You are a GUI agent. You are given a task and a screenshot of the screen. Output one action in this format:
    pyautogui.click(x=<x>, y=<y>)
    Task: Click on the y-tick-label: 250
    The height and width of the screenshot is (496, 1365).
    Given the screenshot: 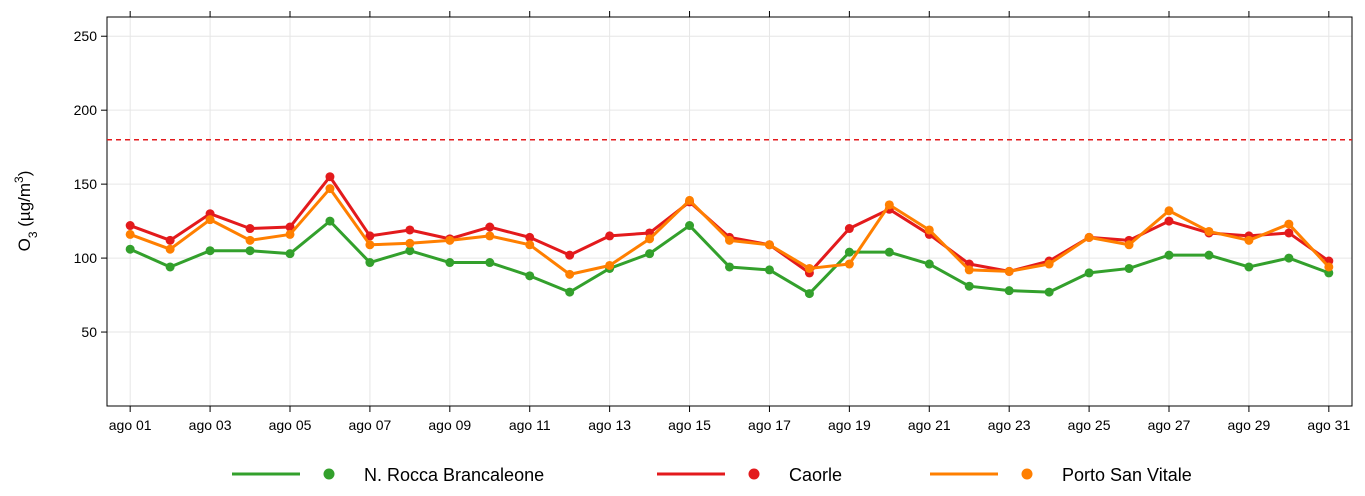 What is the action you would take?
    pyautogui.click(x=86, y=36)
    